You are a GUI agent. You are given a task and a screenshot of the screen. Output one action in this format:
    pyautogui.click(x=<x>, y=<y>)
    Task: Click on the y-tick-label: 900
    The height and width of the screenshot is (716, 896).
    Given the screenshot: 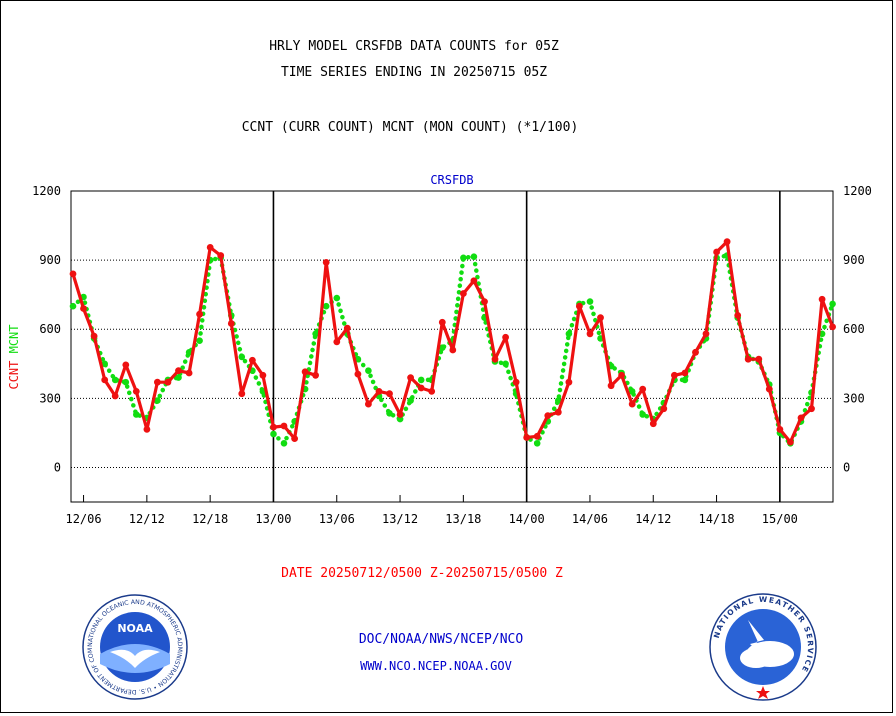 What is the action you would take?
    pyautogui.click(x=854, y=260)
    